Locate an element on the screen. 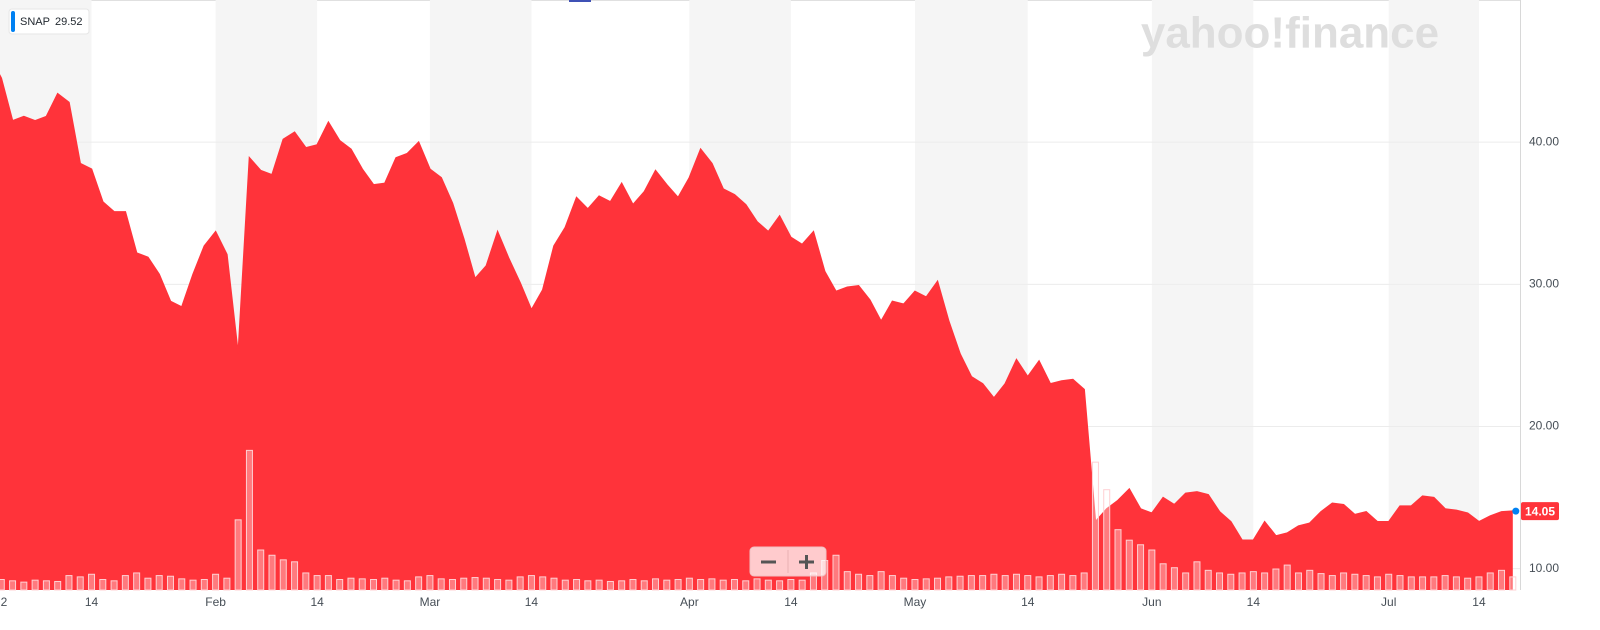 The image size is (1600, 630). x-tick-label: Jun is located at coordinates (1151, 602).